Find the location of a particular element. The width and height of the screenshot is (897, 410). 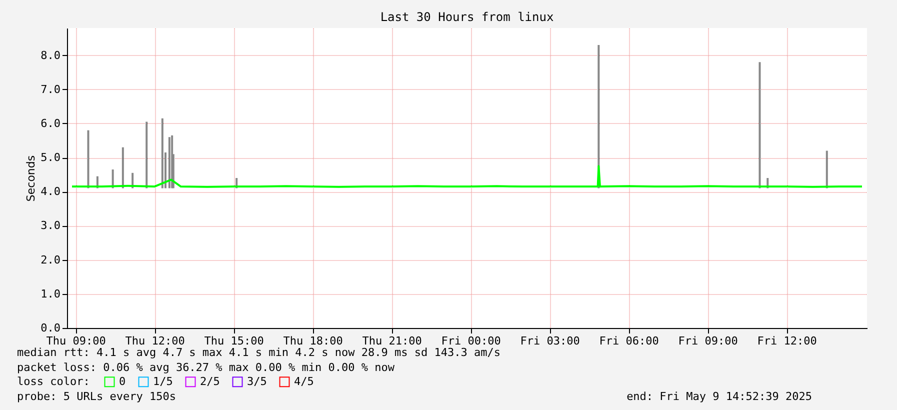

y-tick-label: 1.0 is located at coordinates (50, 293).